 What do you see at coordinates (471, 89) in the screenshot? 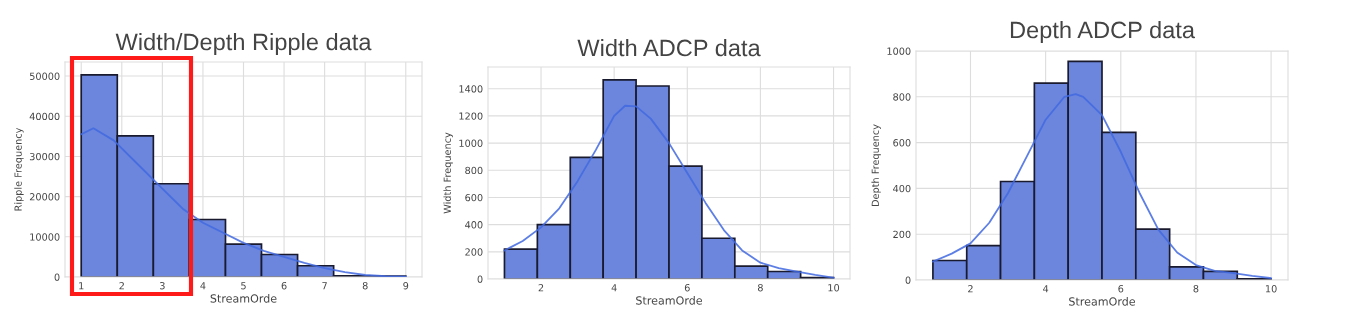
I see `y-tick-label: 1400` at bounding box center [471, 89].